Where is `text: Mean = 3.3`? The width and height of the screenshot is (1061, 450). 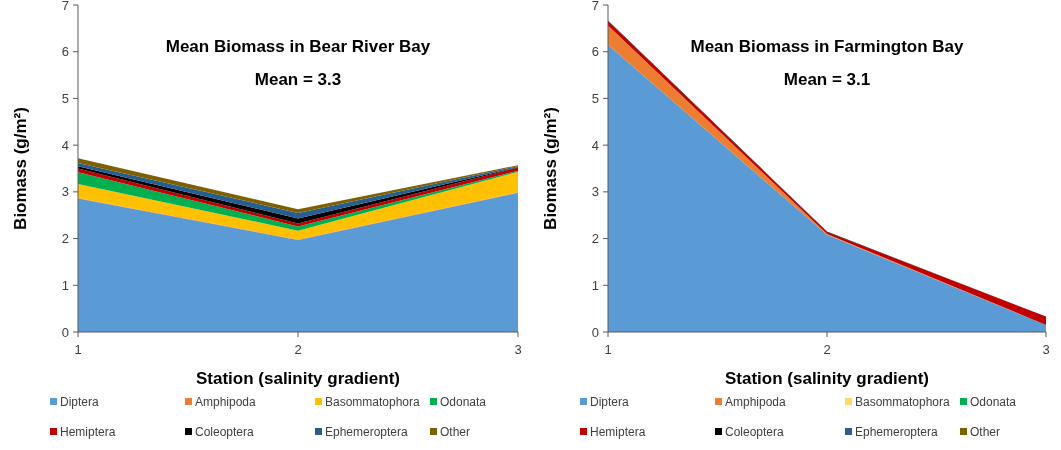
text: Mean = 3.3 is located at coordinates (298, 79).